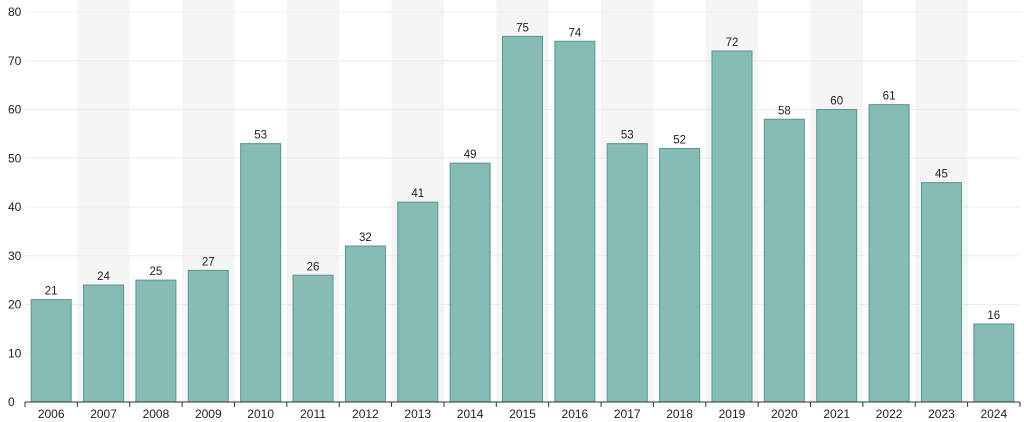  What do you see at coordinates (51, 414) in the screenshot?
I see `x-tick-label: 2006` at bounding box center [51, 414].